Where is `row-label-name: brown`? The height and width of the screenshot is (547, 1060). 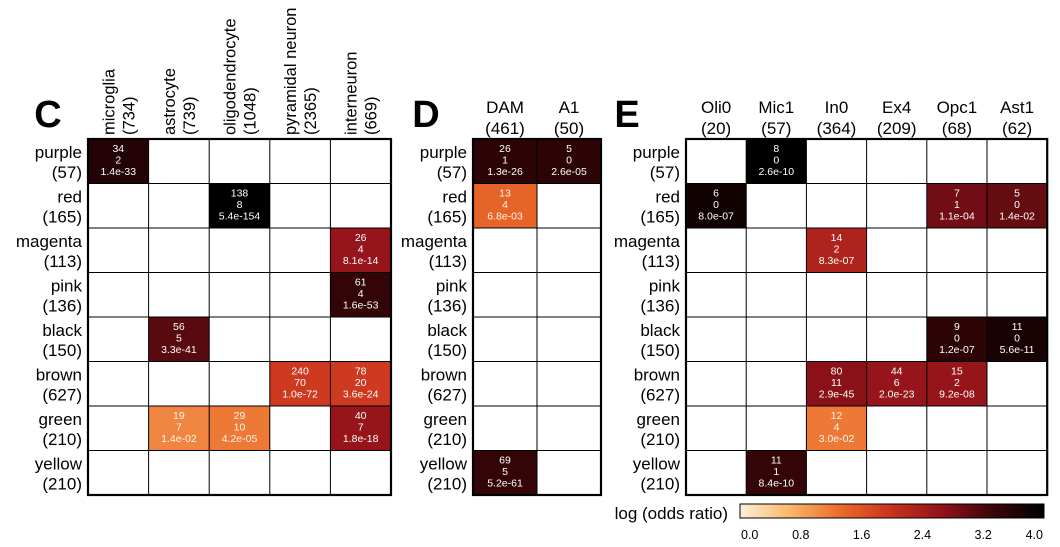
row-label-name: brown is located at coordinates (657, 375).